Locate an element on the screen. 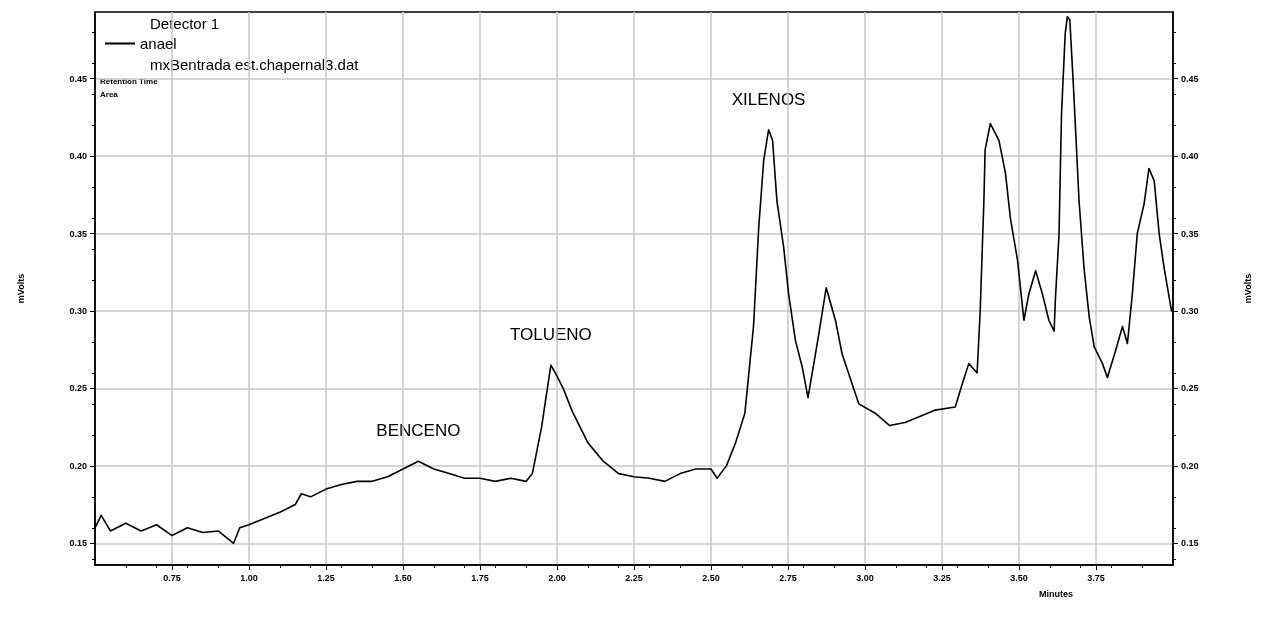 The image size is (1270, 618). x-tick-label: 3.50 is located at coordinates (1019, 577).